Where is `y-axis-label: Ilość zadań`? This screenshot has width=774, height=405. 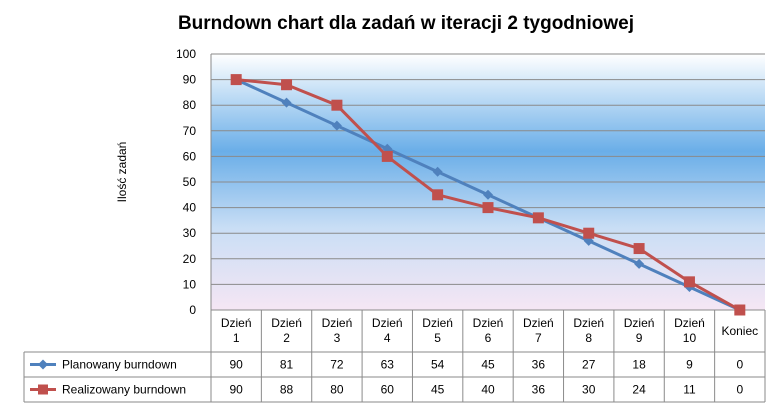 y-axis-label: Ilość zadań is located at coordinates (122, 172).